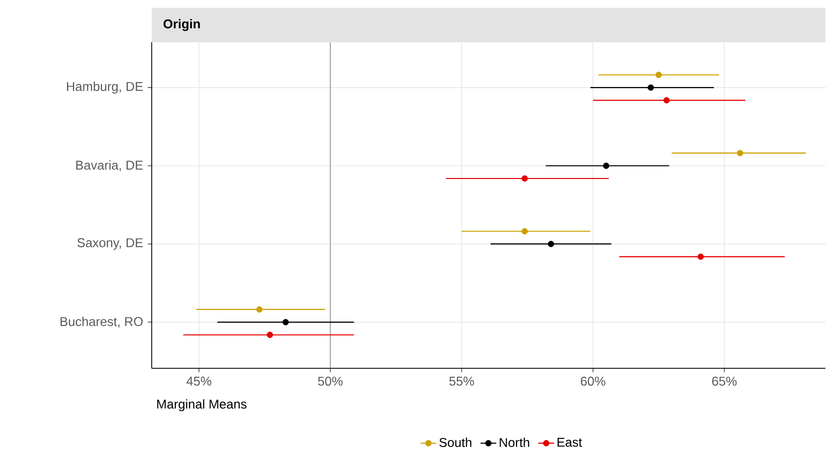 The image size is (826, 470). I want to click on x-tick-label: 65%, so click(724, 381).